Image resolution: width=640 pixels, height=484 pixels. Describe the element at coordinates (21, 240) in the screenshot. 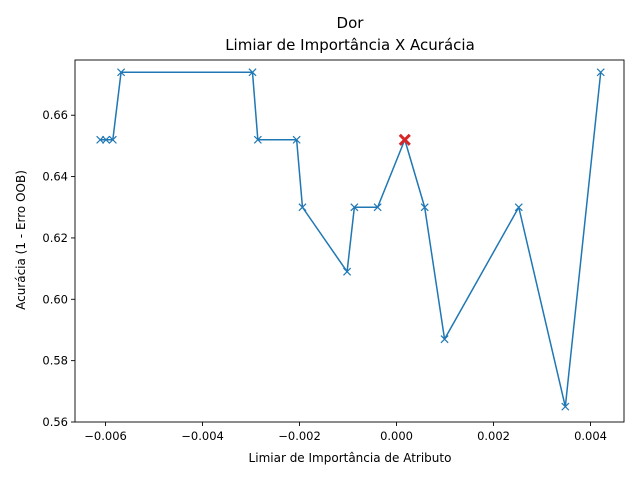

I see `y-axis-label: Acurácia (1 - Erro OOB)` at that location.